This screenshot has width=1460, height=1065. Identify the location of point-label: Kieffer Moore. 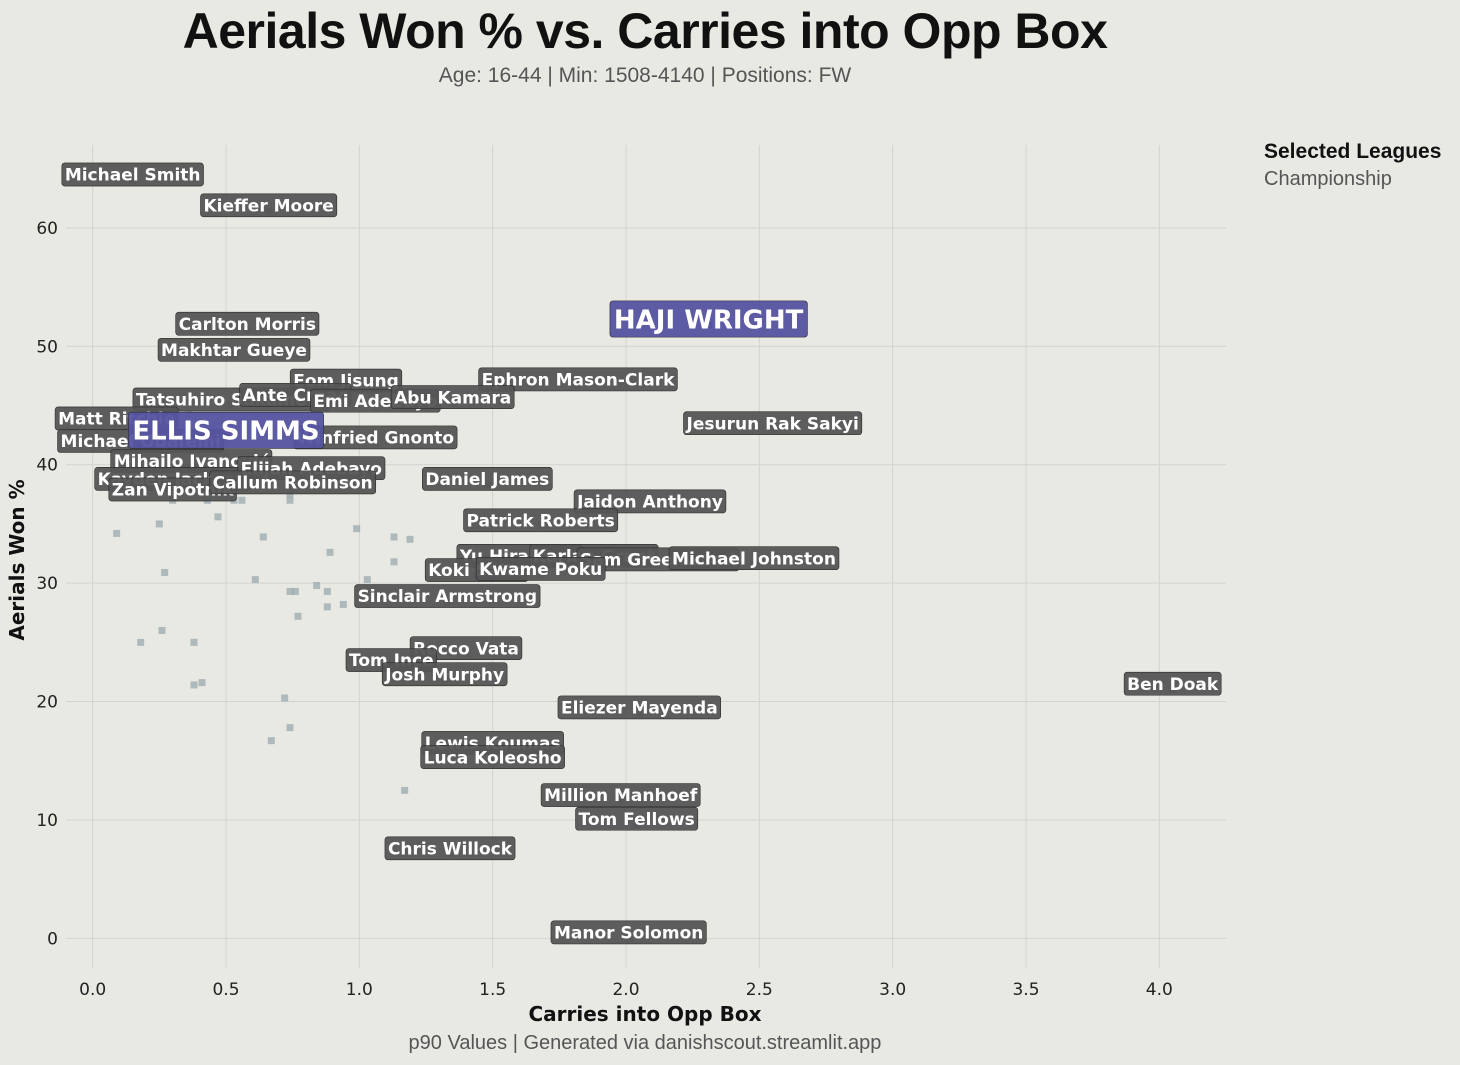
(269, 205).